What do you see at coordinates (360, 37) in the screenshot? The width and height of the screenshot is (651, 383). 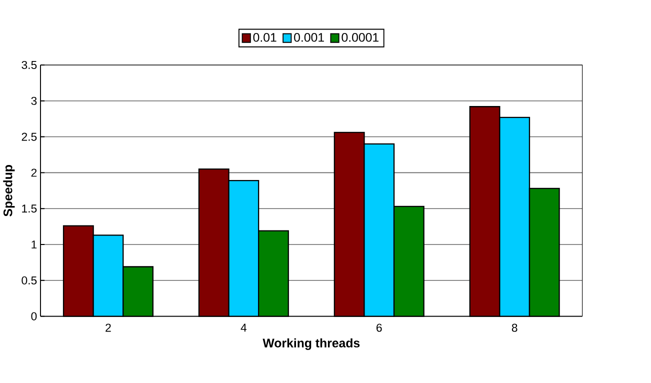 I see `legend-label: 0.0001` at bounding box center [360, 37].